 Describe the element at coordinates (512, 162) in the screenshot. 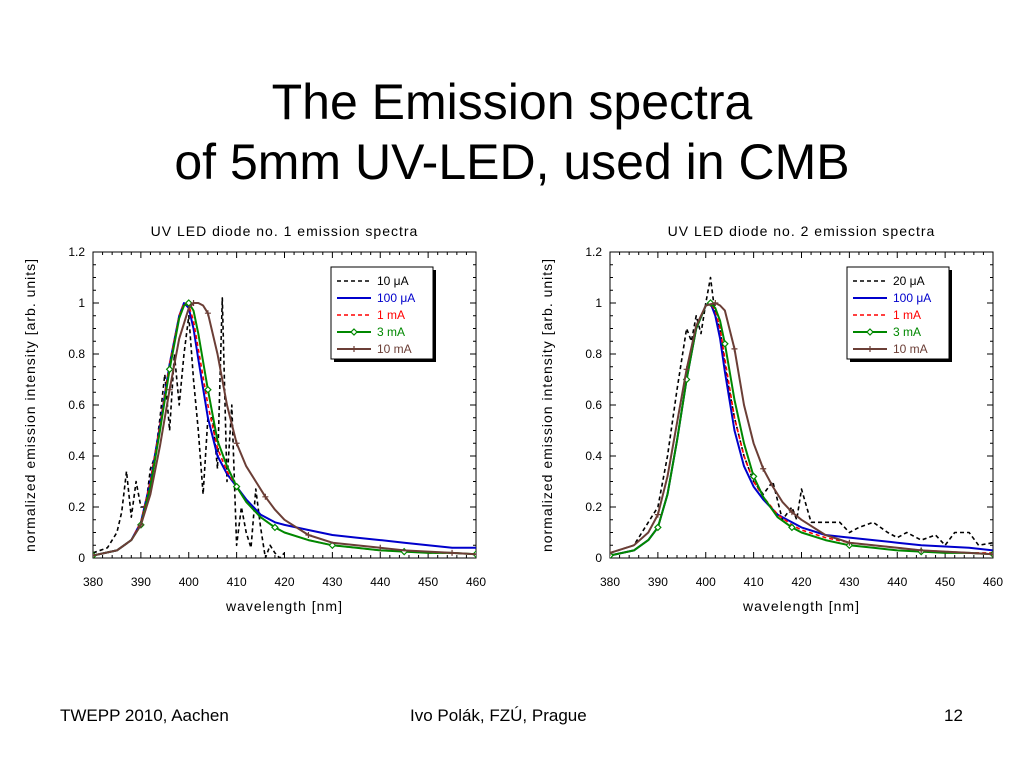

I see `slide-title-line-2: of 5mm UV-LED, used in CMB` at that location.